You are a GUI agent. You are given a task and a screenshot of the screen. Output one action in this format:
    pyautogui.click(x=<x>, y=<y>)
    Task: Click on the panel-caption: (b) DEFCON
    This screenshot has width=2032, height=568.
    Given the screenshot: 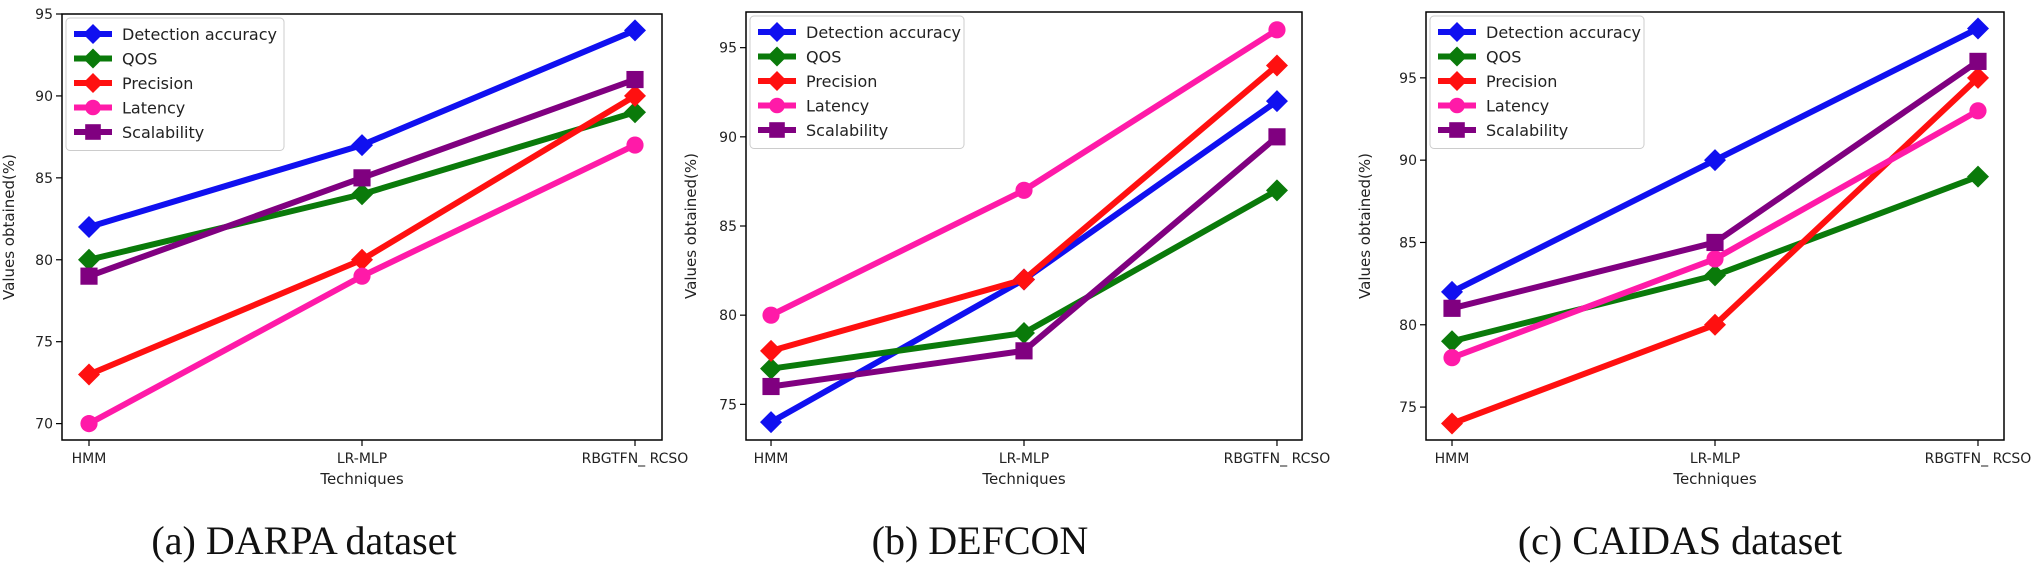 What is the action you would take?
    pyautogui.click(x=980, y=540)
    